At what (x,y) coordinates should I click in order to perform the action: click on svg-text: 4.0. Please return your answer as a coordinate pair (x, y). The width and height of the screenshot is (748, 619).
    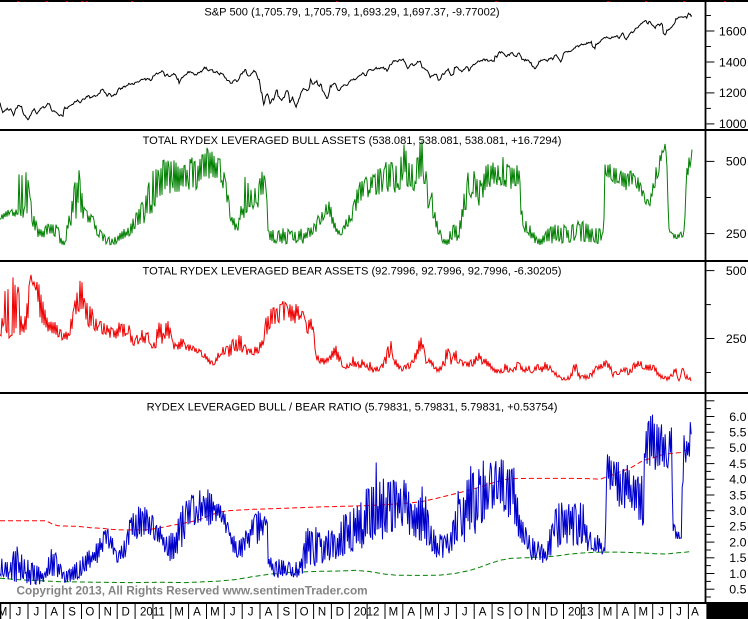
    Looking at the image, I should click on (737, 480).